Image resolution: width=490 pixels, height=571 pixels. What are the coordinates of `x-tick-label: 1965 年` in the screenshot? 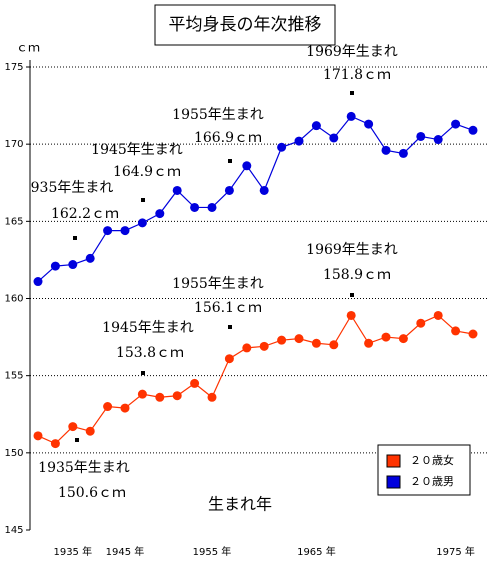 It's located at (316, 551).